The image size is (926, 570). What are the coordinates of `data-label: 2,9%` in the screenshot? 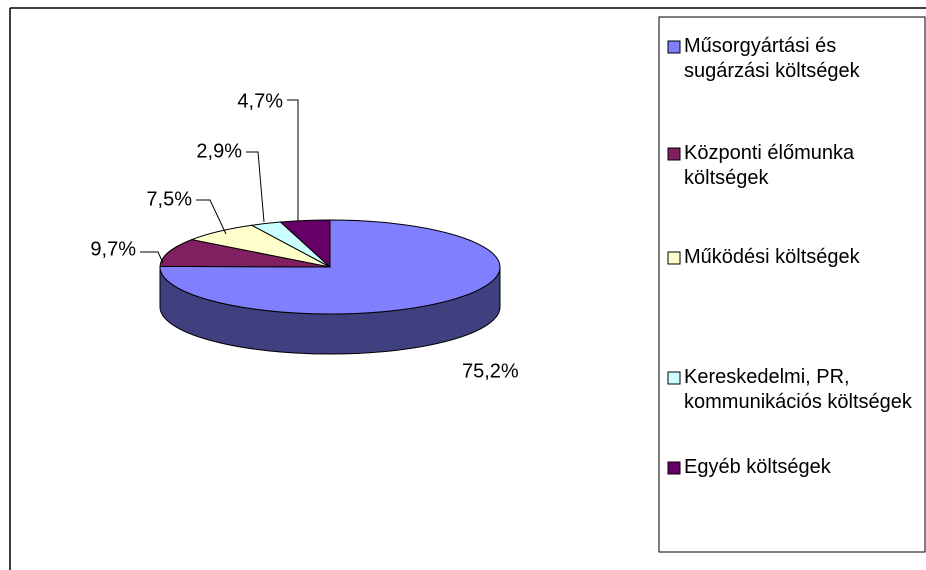 It's located at (219, 151).